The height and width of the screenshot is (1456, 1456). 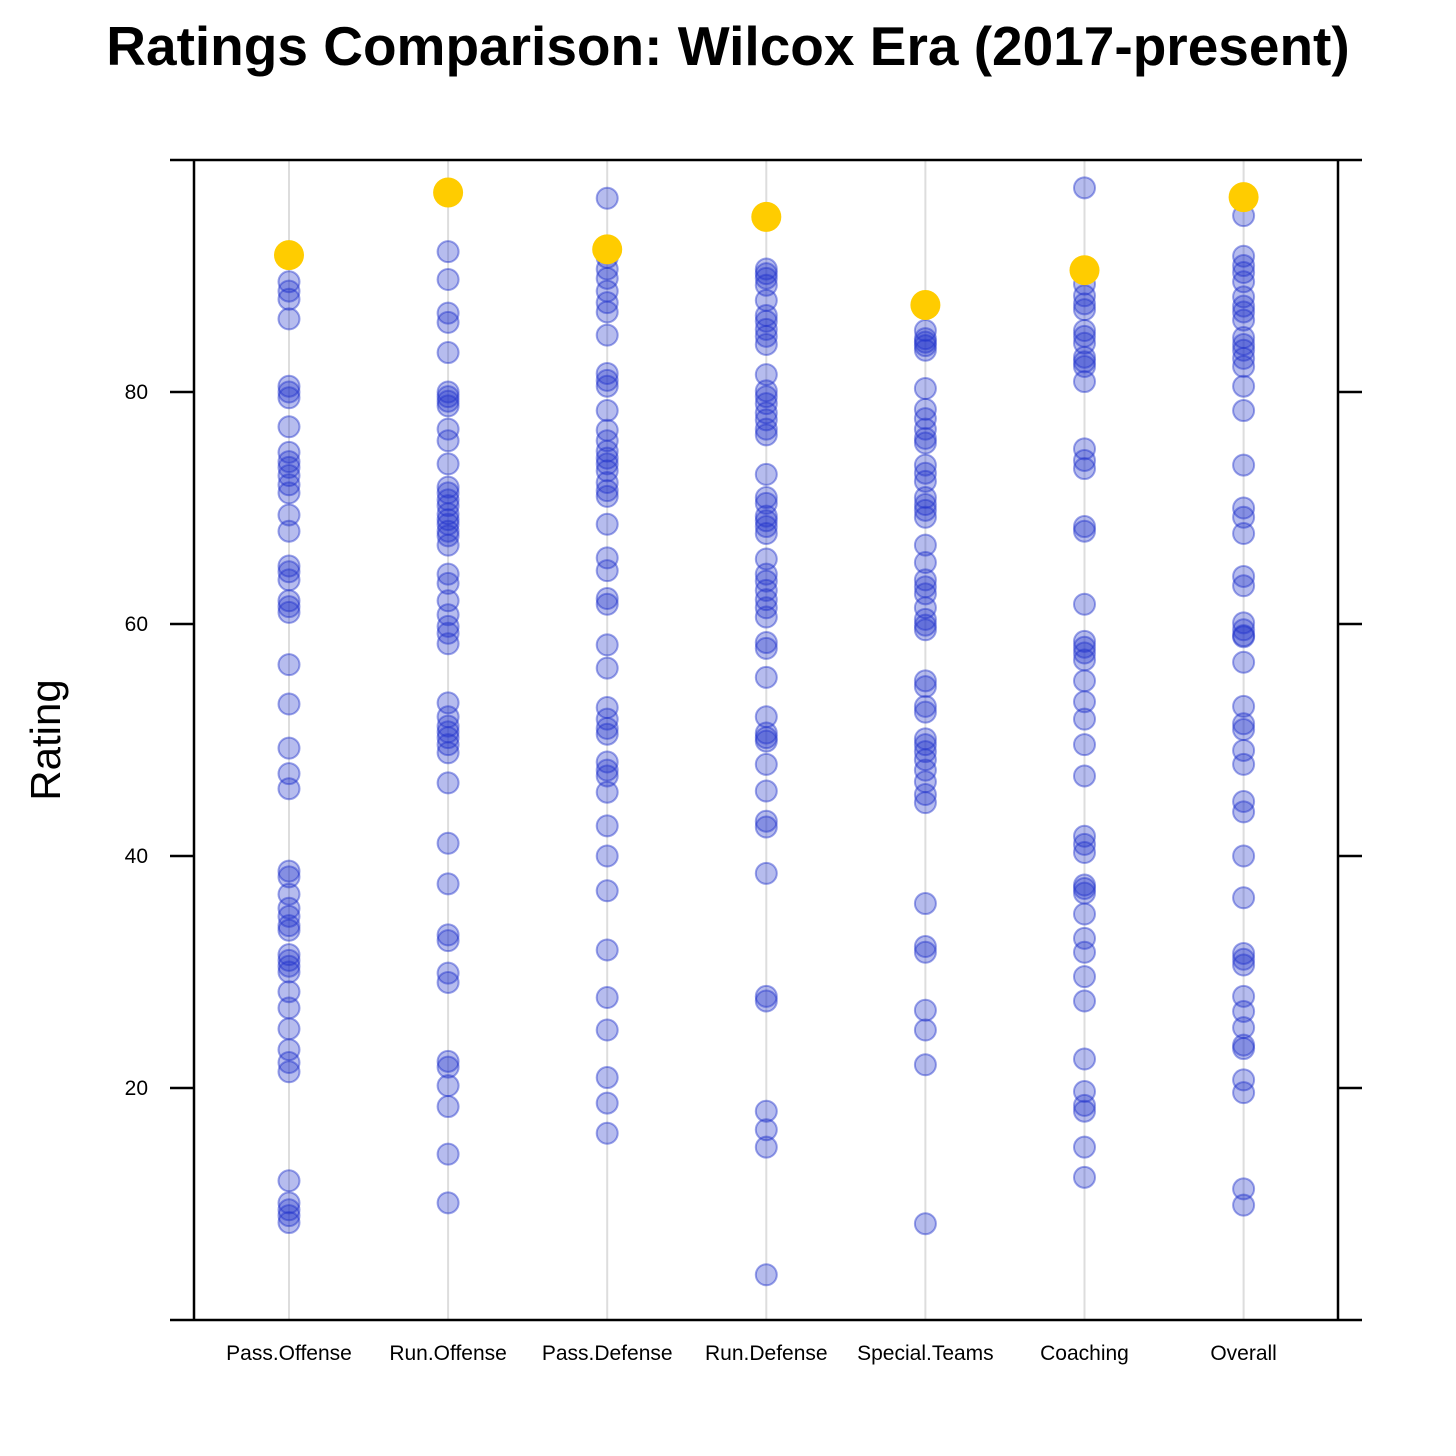 What do you see at coordinates (925, 1353) in the screenshot?
I see `x-tick-label: Special.Teams` at bounding box center [925, 1353].